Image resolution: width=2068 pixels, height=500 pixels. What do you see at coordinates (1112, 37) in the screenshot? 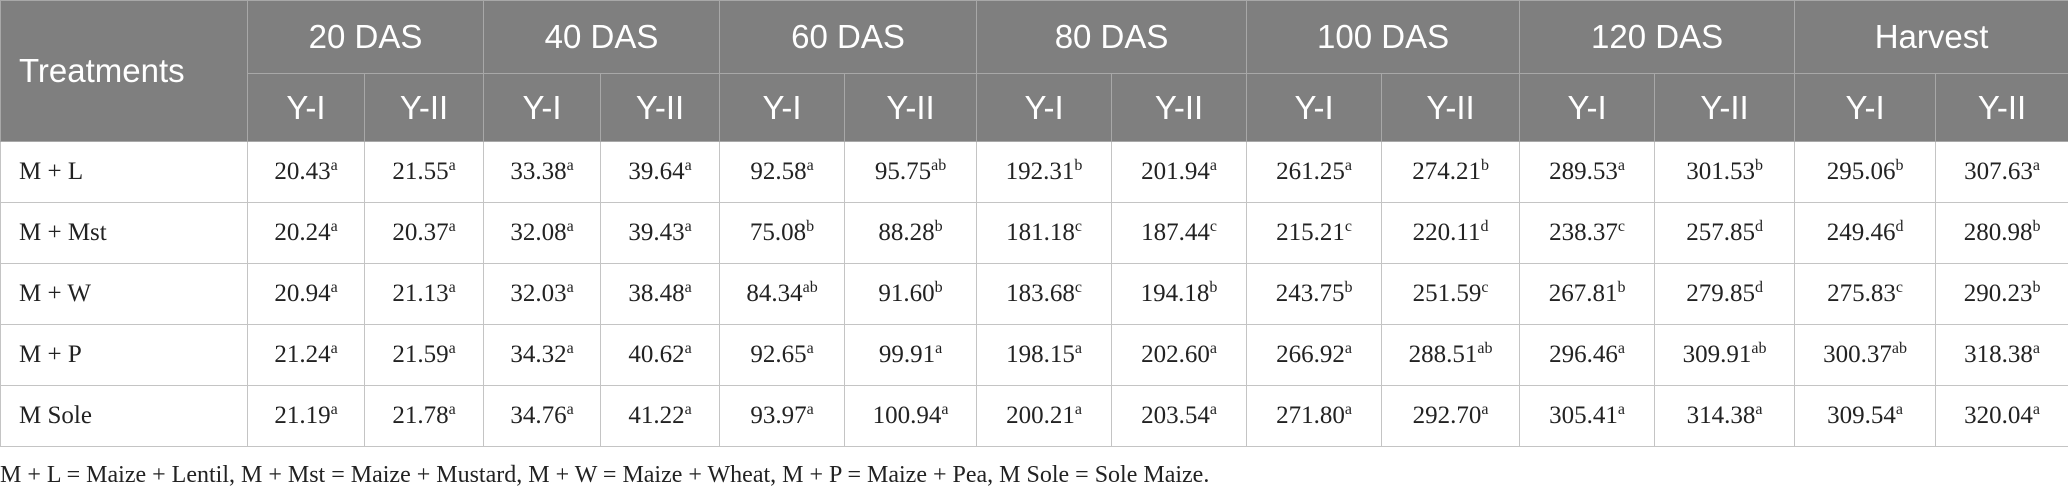
I see `group-header: 80 DAS` at bounding box center [1112, 37].